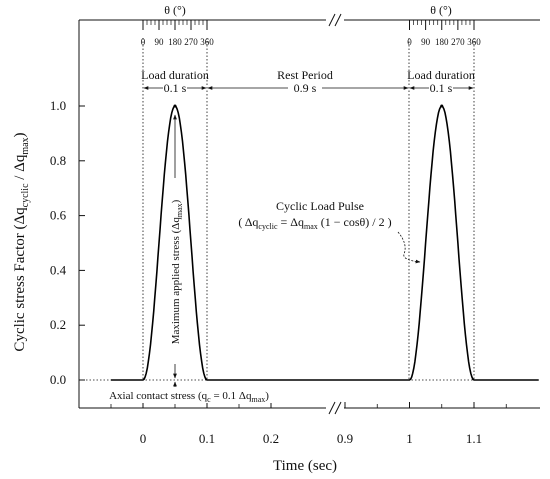 This screenshot has height=479, width=550. What do you see at coordinates (271, 438) in the screenshot?
I see `x-tick-label: 0.2` at bounding box center [271, 438].